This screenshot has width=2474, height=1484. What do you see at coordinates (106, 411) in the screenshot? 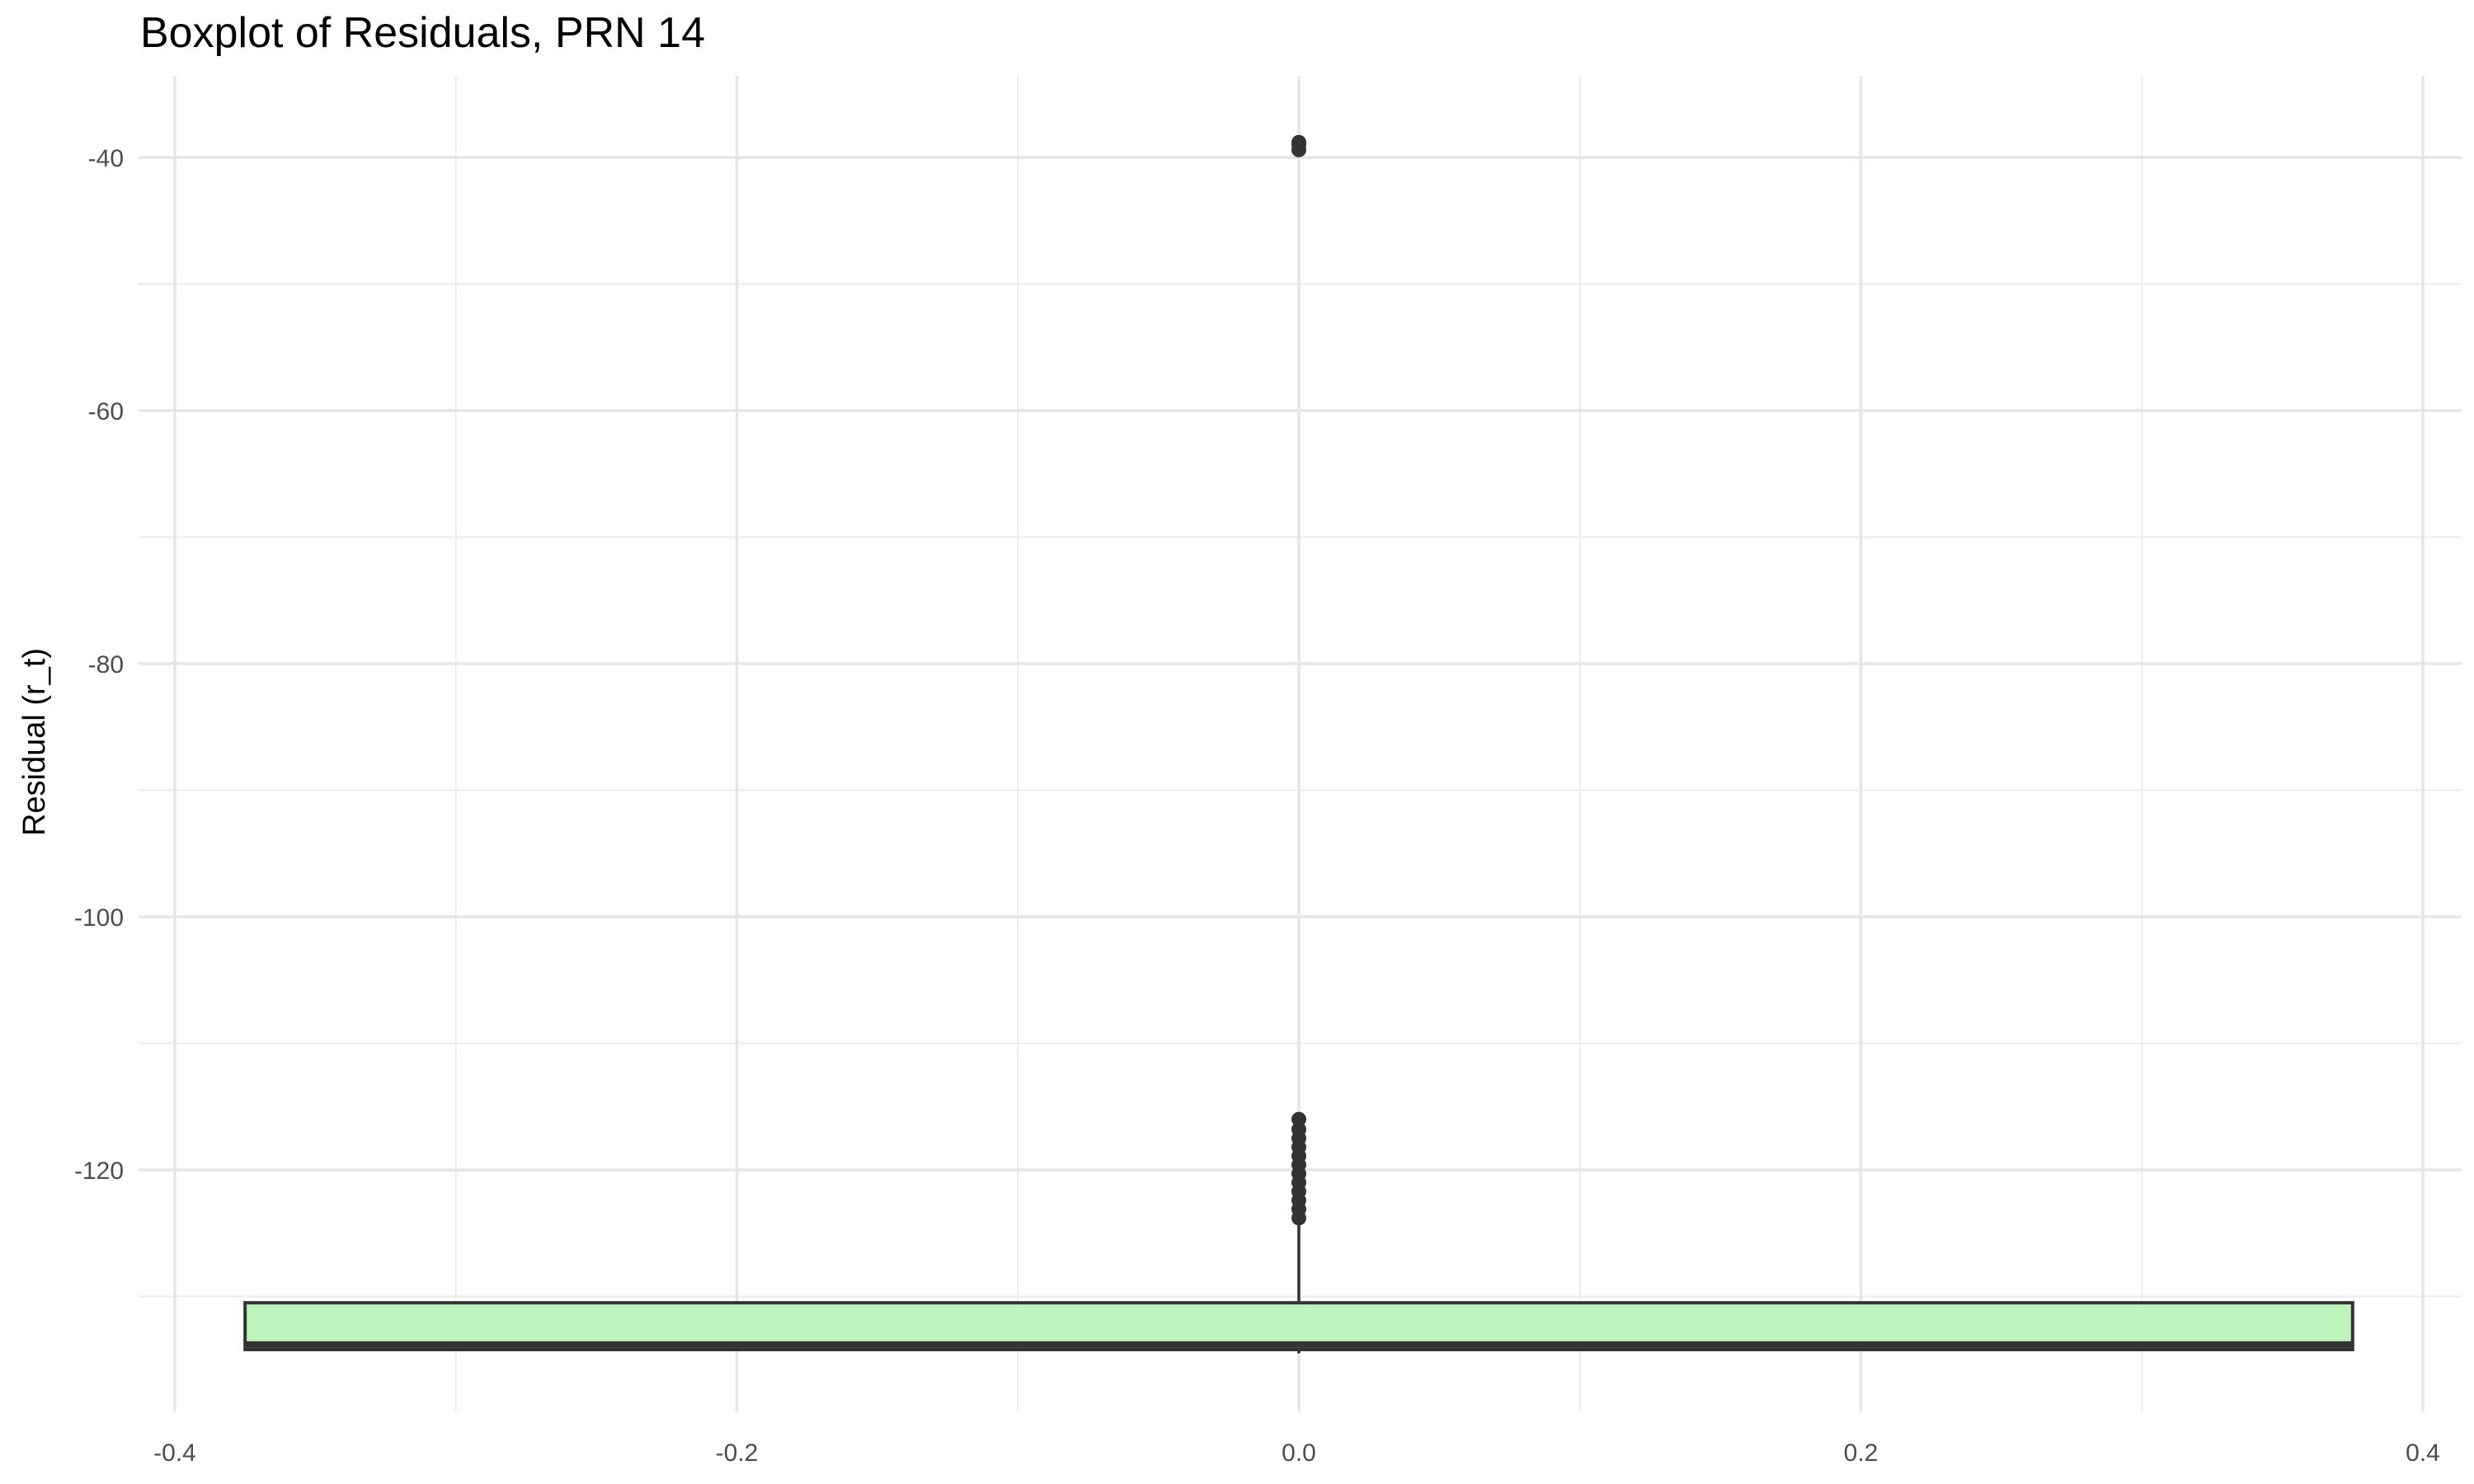
I see `y-tick-label: -60` at bounding box center [106, 411].